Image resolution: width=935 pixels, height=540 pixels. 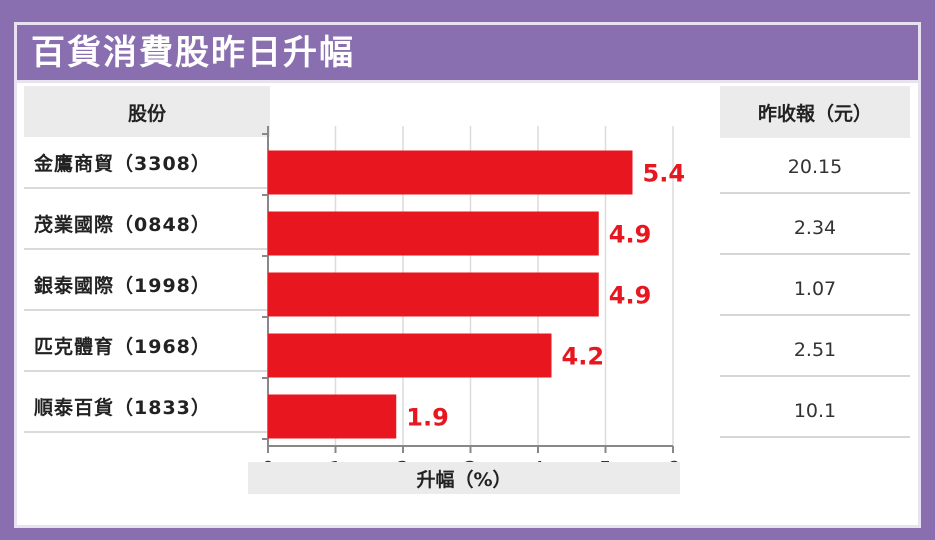 I want to click on price-cell: 1.07, so click(x=815, y=290).